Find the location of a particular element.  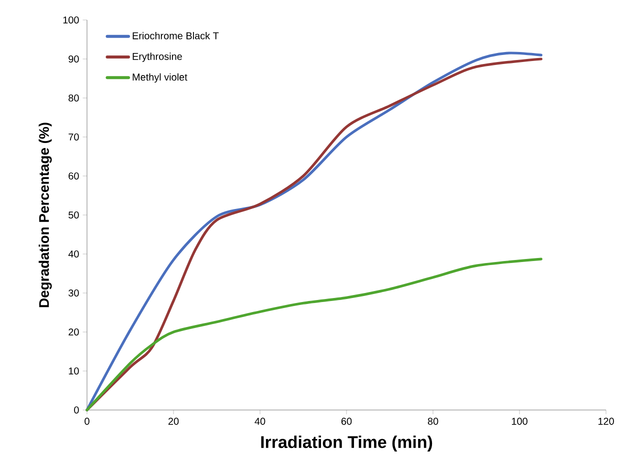

y-tick-label: 80 is located at coordinates (73, 98).